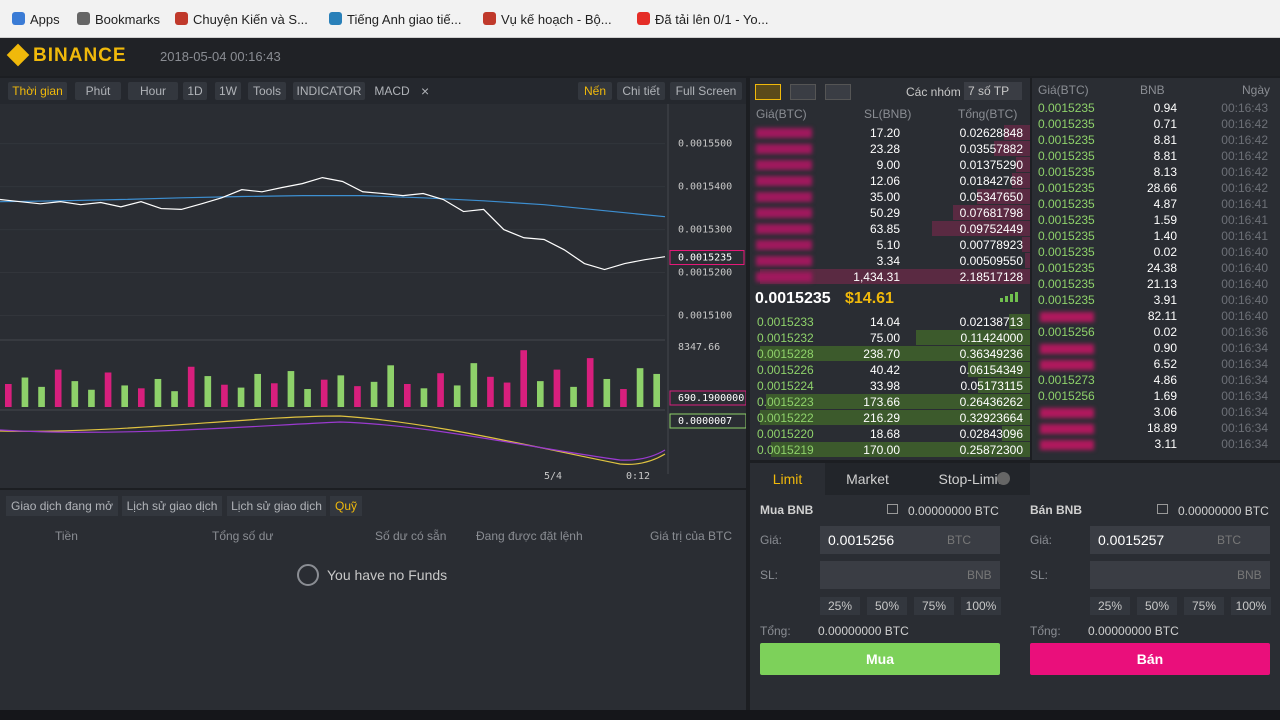 The width and height of the screenshot is (1280, 720). I want to click on trade-amount: 24.38, so click(1161, 268).